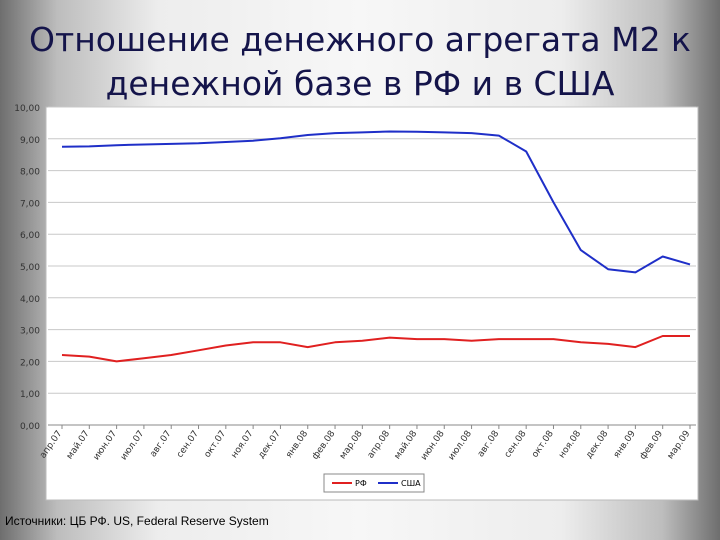  What do you see at coordinates (27, 109) in the screenshot?
I see `y-tick-label: 10,00` at bounding box center [27, 109].